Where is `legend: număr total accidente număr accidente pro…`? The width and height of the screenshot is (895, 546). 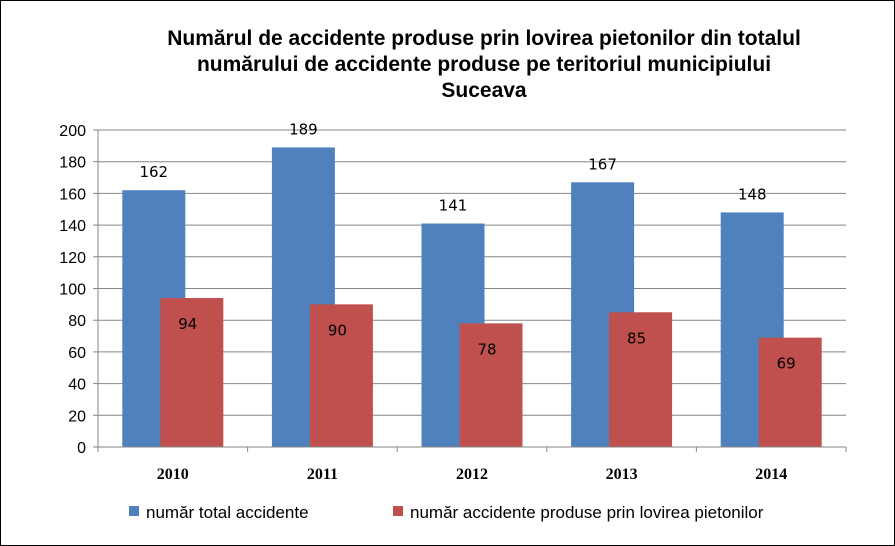 legend: număr total accidente număr accidente pro… is located at coordinates (446, 512).